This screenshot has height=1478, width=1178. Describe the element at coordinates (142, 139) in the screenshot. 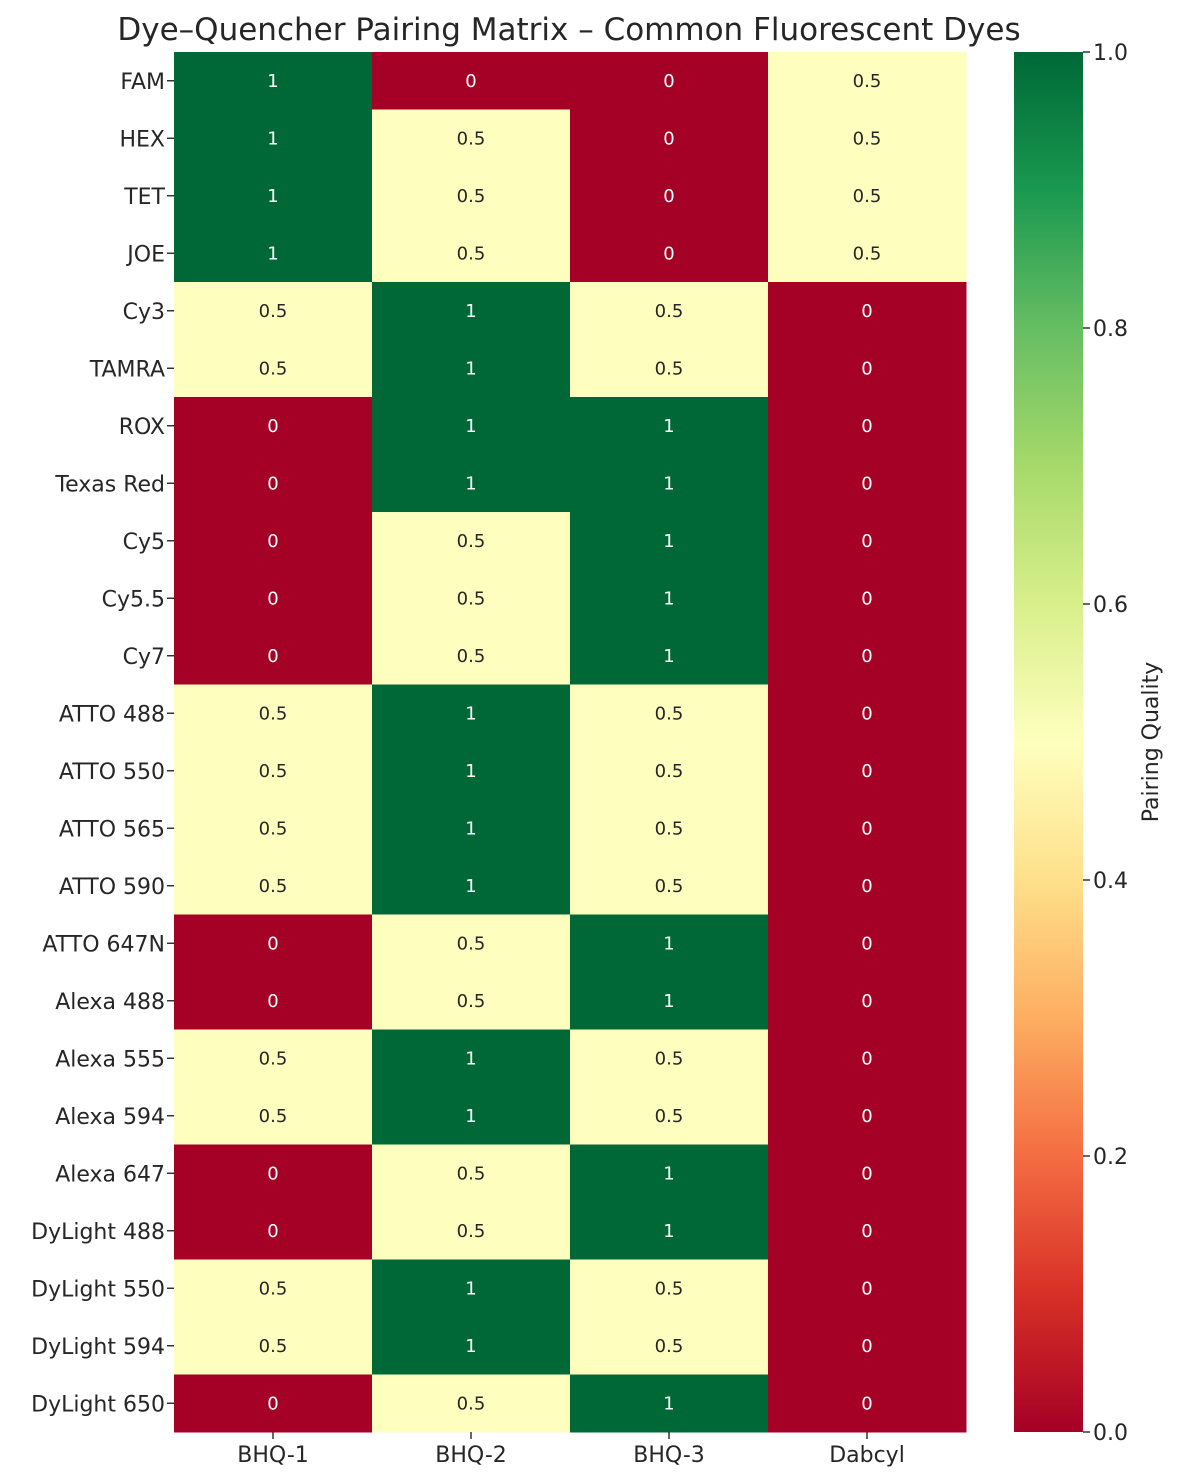

I see `y-tick-label: HEX` at that location.